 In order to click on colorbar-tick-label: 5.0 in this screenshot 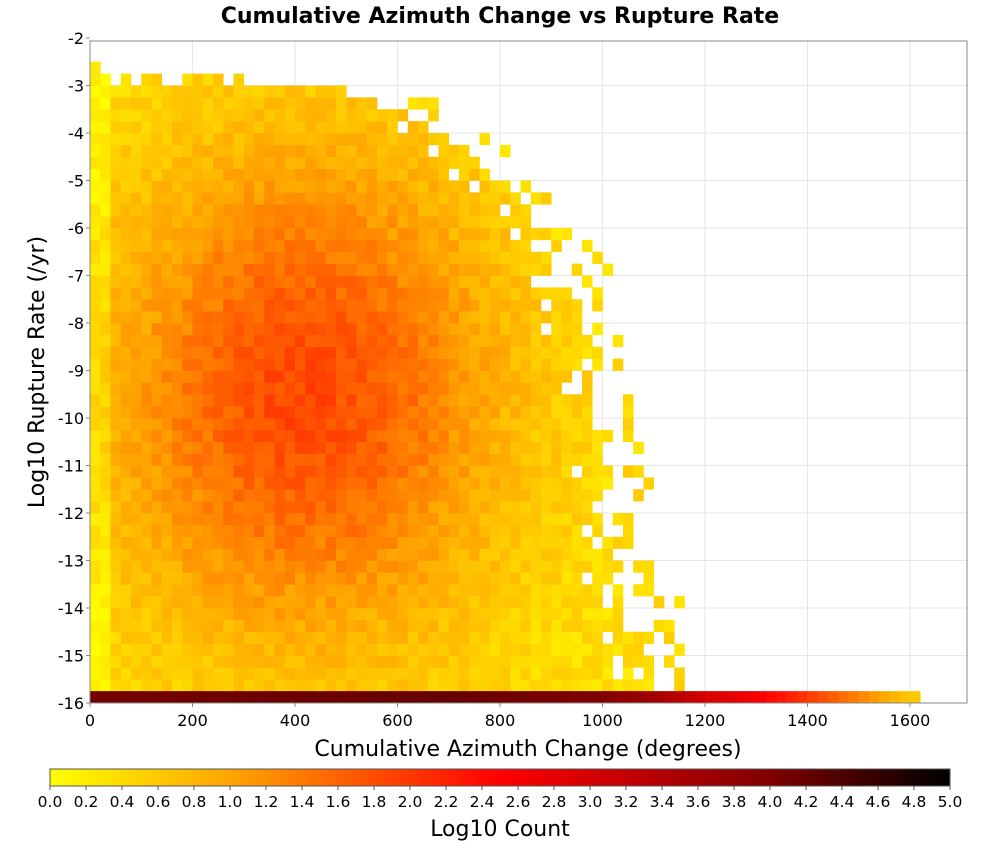, I will do `click(950, 802)`.